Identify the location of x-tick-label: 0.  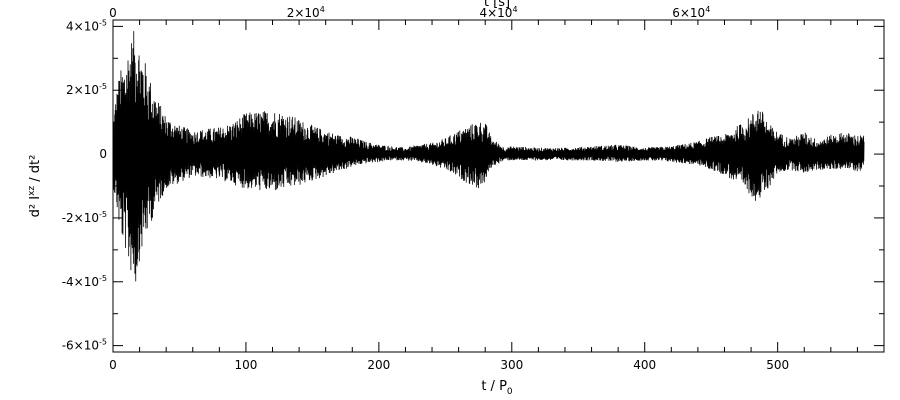
(113, 365).